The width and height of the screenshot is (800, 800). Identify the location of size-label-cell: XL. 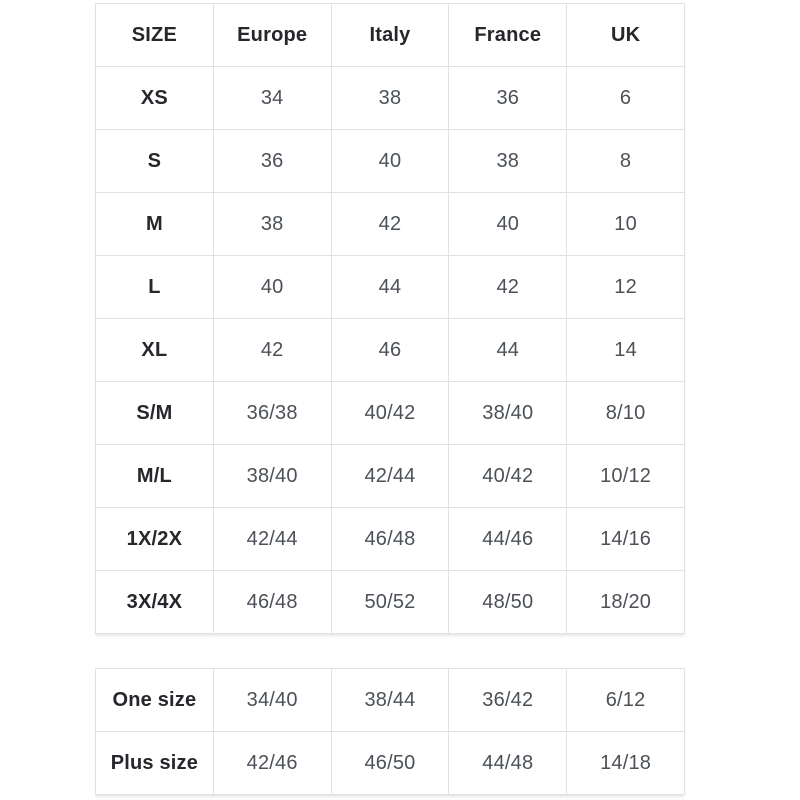
(154, 350).